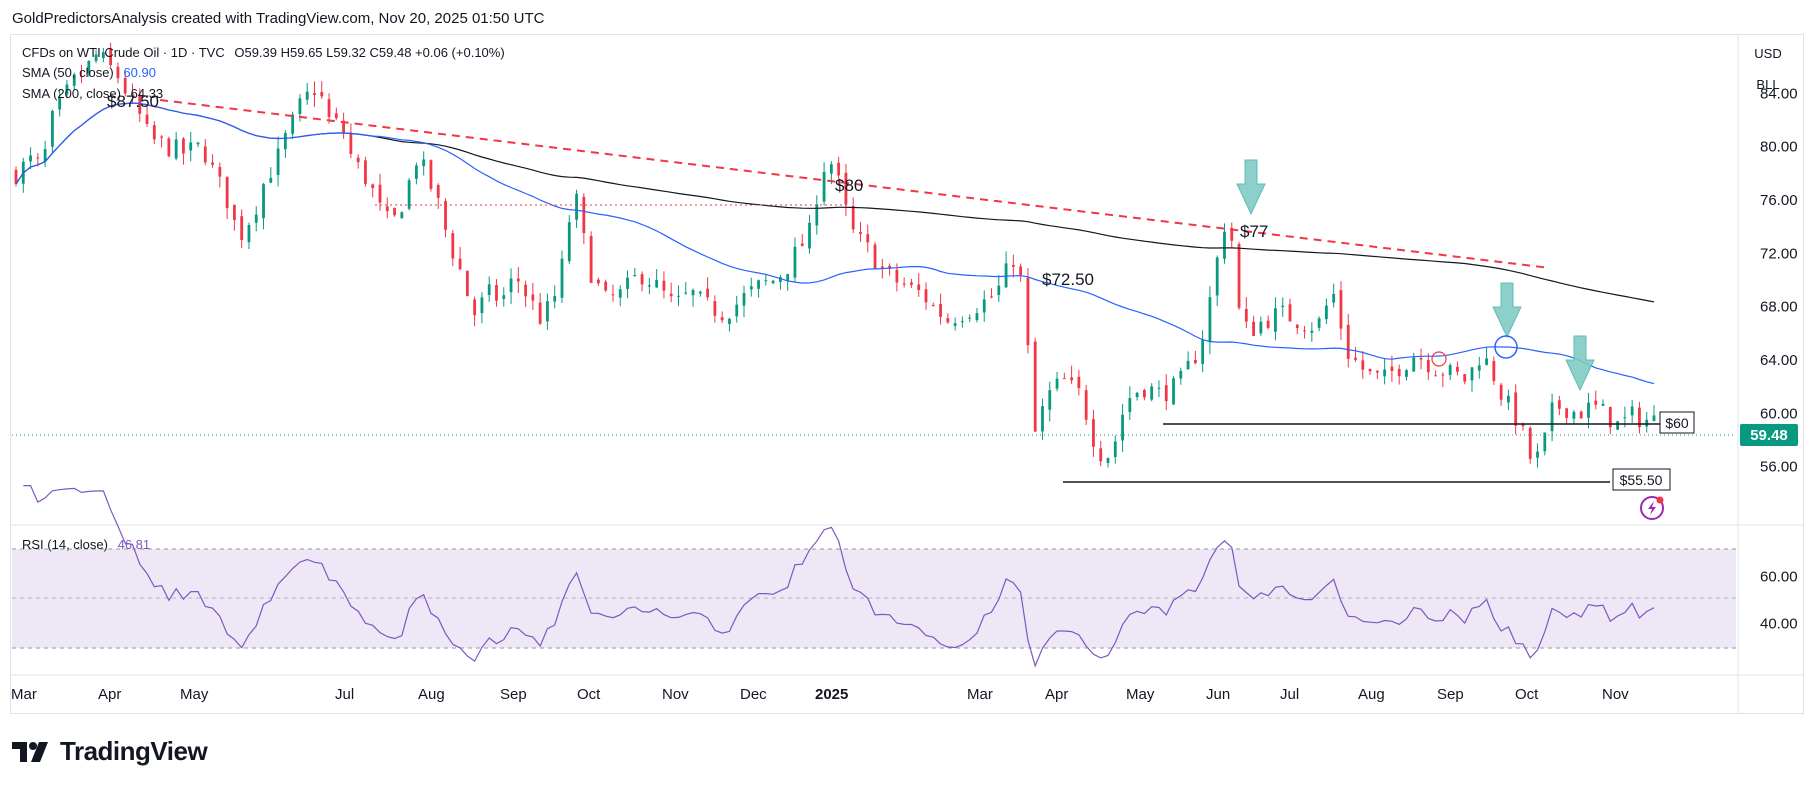 This screenshot has width=1814, height=787. Describe the element at coordinates (874, 598) in the screenshot. I see `rsi-band` at that location.